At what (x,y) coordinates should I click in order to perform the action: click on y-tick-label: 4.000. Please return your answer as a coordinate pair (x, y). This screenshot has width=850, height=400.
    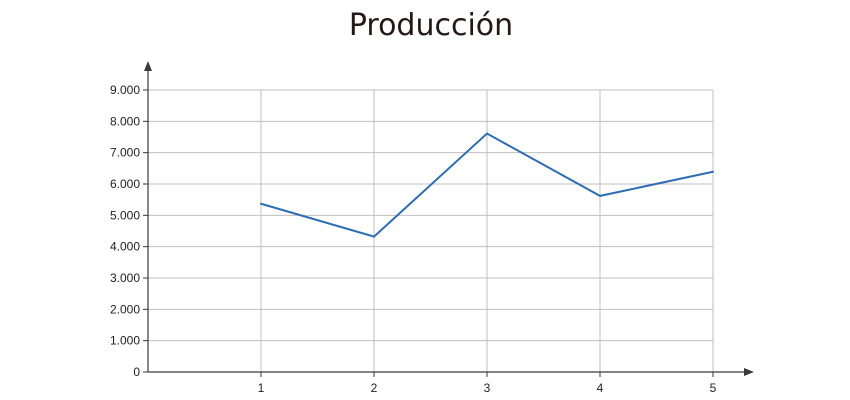
    Looking at the image, I should click on (125, 247).